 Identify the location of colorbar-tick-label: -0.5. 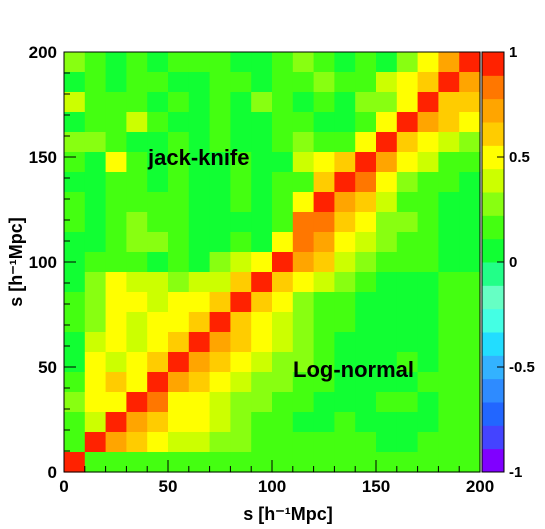
(522, 367).